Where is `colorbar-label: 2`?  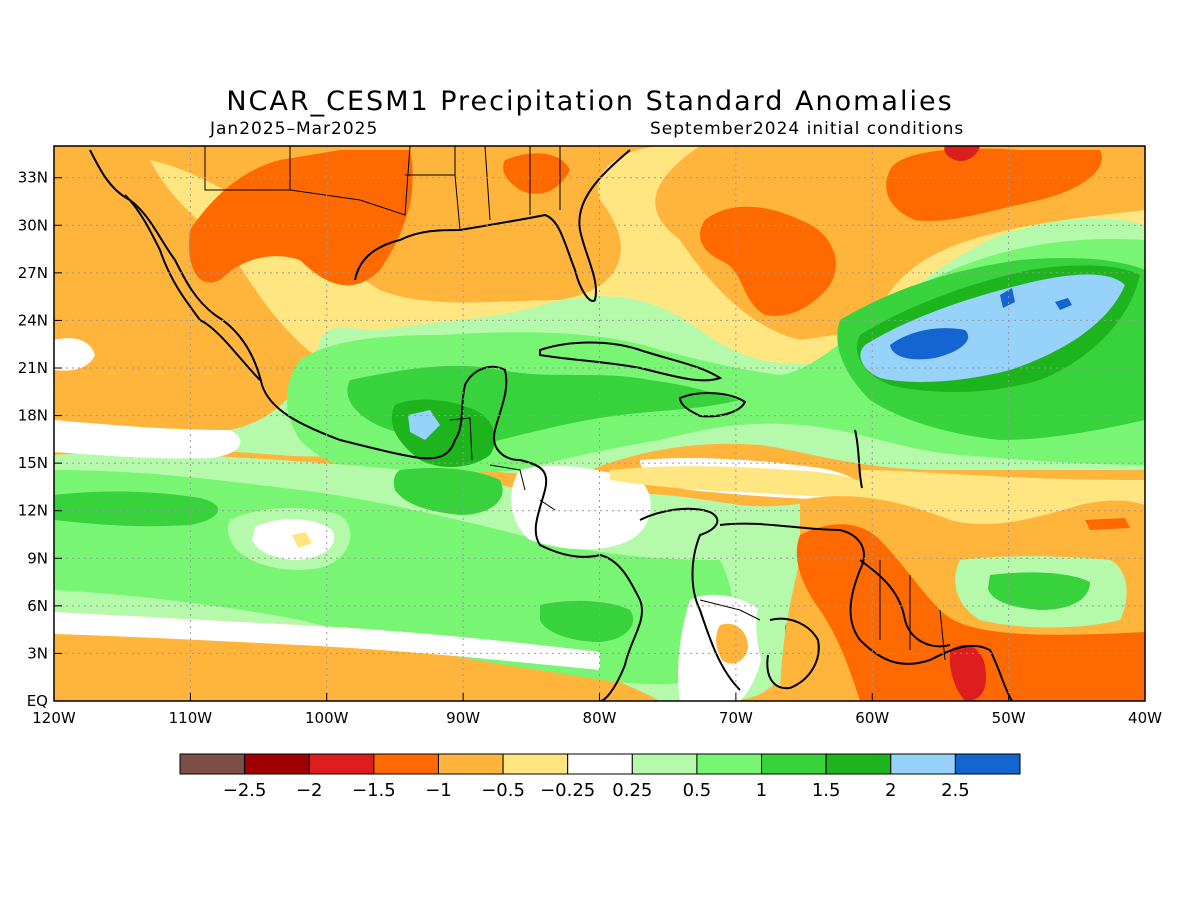
colorbar-label: 2 is located at coordinates (890, 790).